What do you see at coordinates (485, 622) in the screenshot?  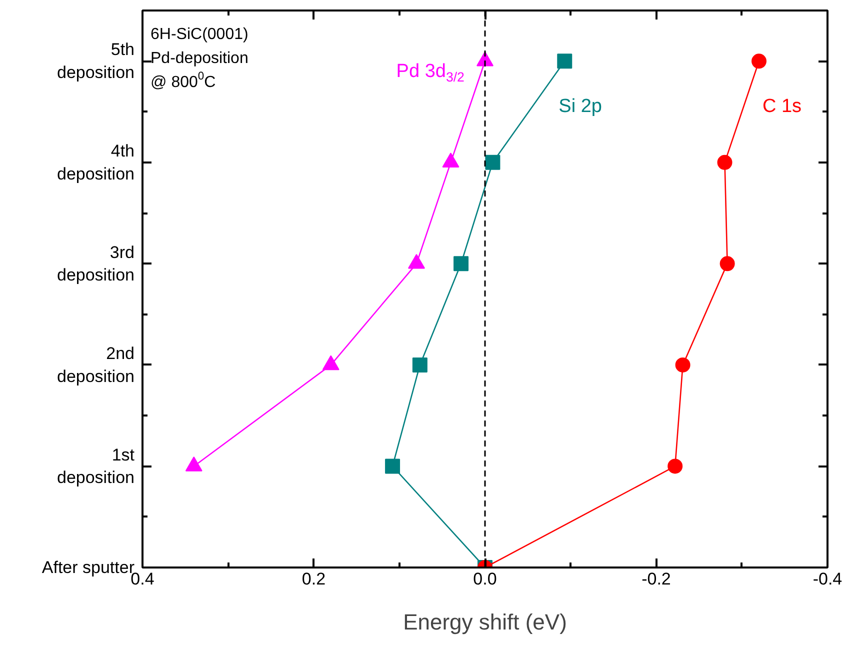 I see `x-axis-title: Energy shift (eV)` at bounding box center [485, 622].